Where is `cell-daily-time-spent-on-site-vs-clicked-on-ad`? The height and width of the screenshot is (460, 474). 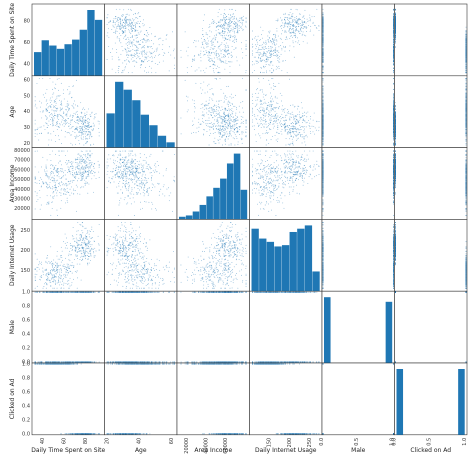
cell-daily-time-spent-on-site-vs-clicked-on-ad is located at coordinates (431, 40).